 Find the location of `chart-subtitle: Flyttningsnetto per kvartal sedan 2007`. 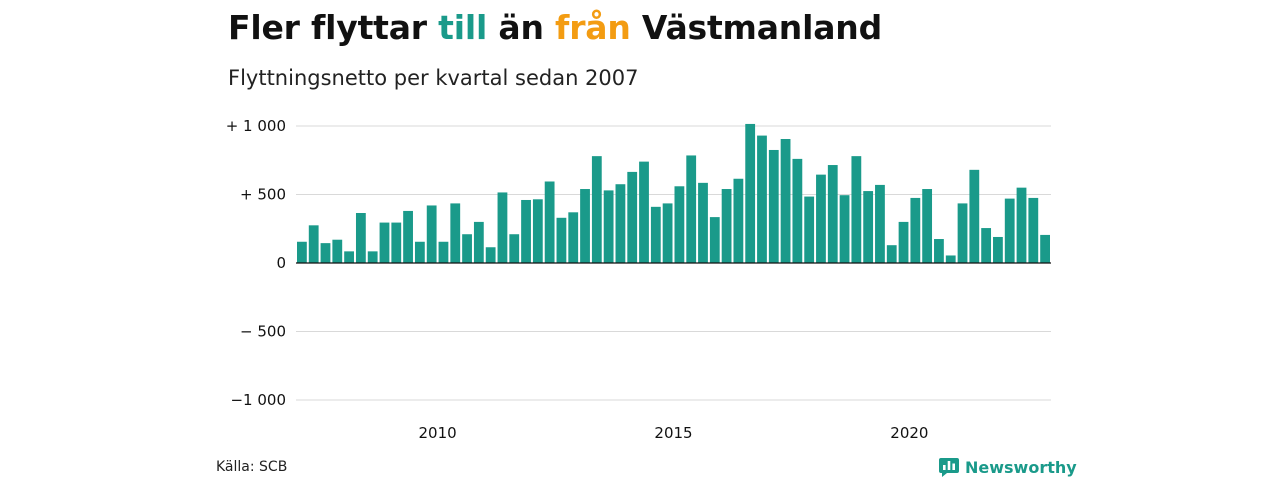

chart-subtitle: Flyttningsnetto per kvartal sedan 2007 is located at coordinates (433, 78).